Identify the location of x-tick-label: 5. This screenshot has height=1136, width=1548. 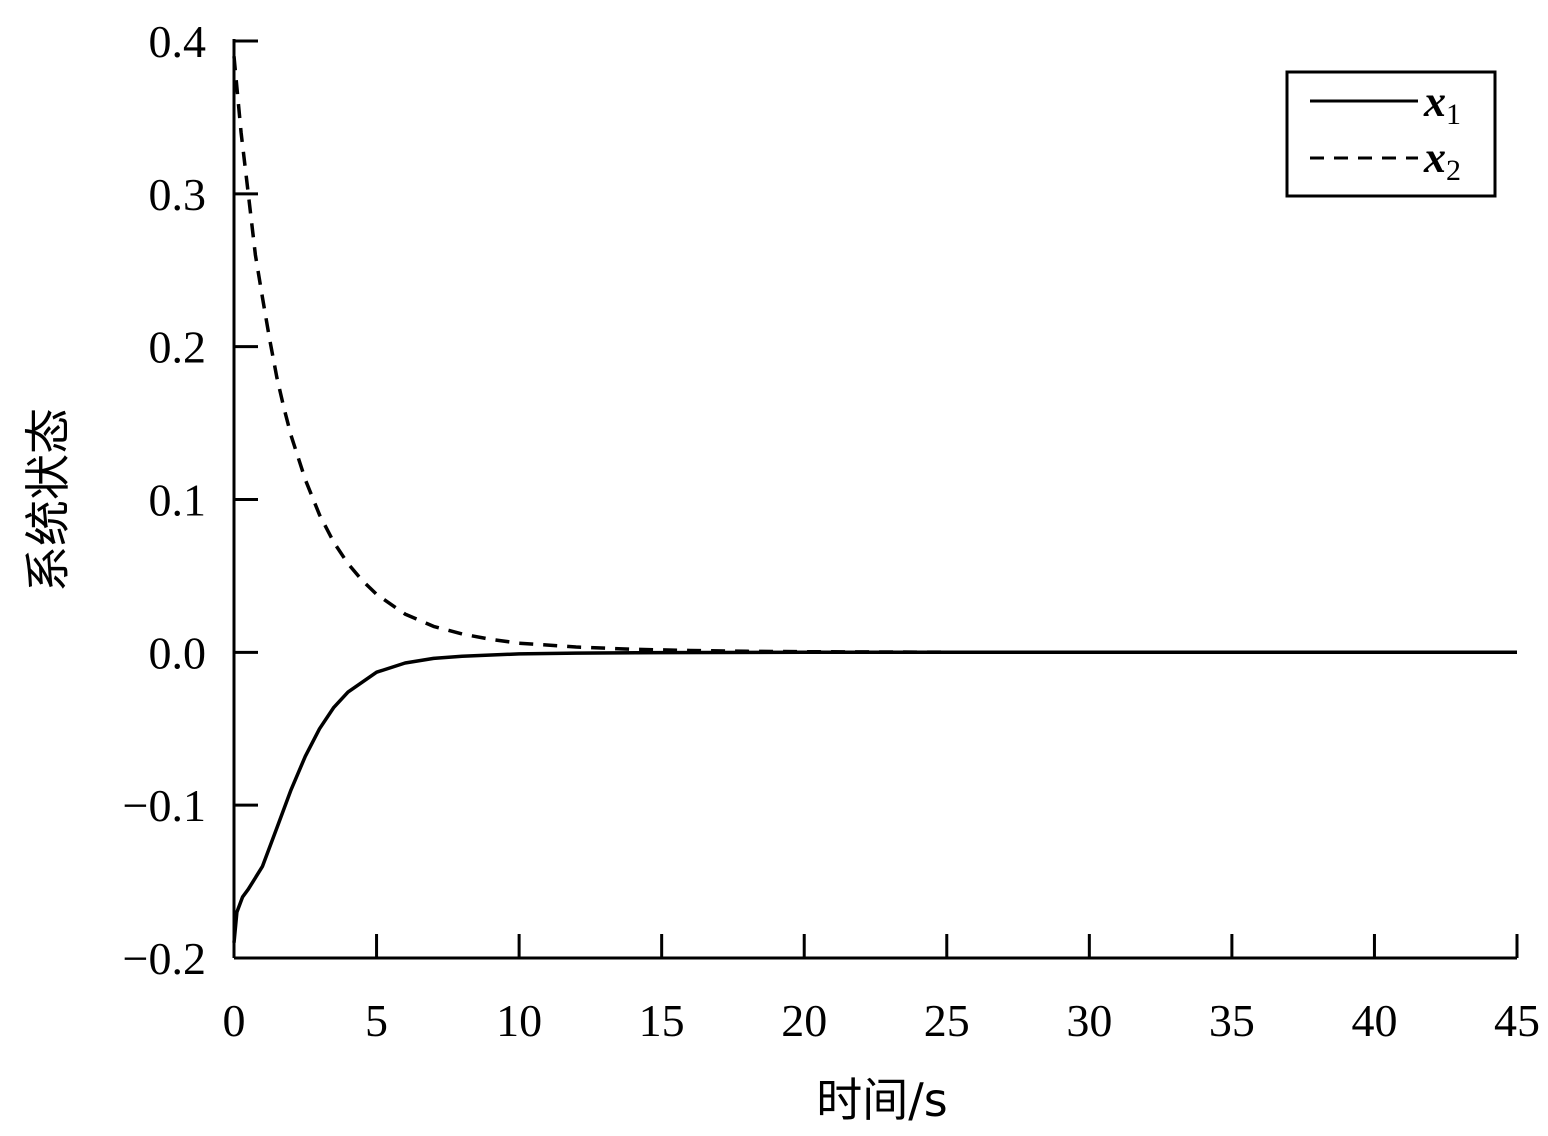
(376, 1020).